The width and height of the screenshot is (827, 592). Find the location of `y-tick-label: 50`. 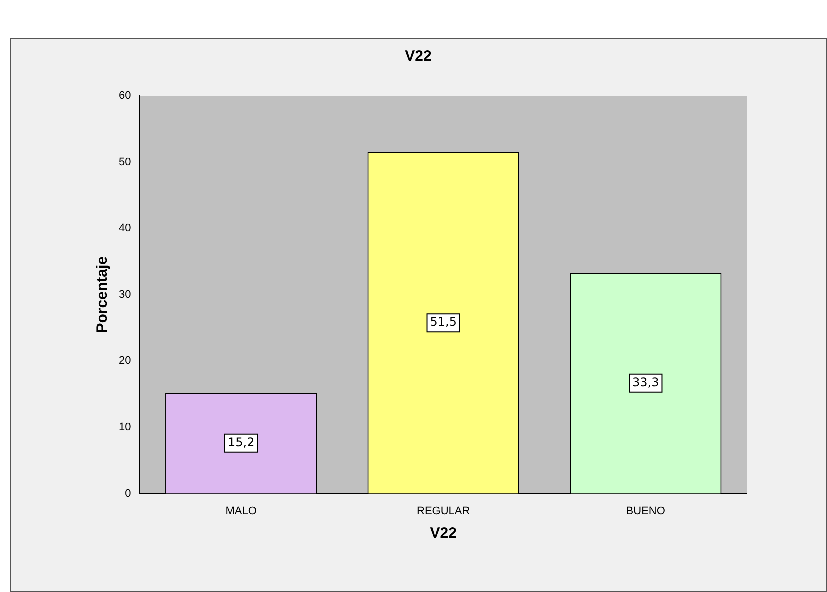

y-tick-label: 50 is located at coordinates (125, 162).